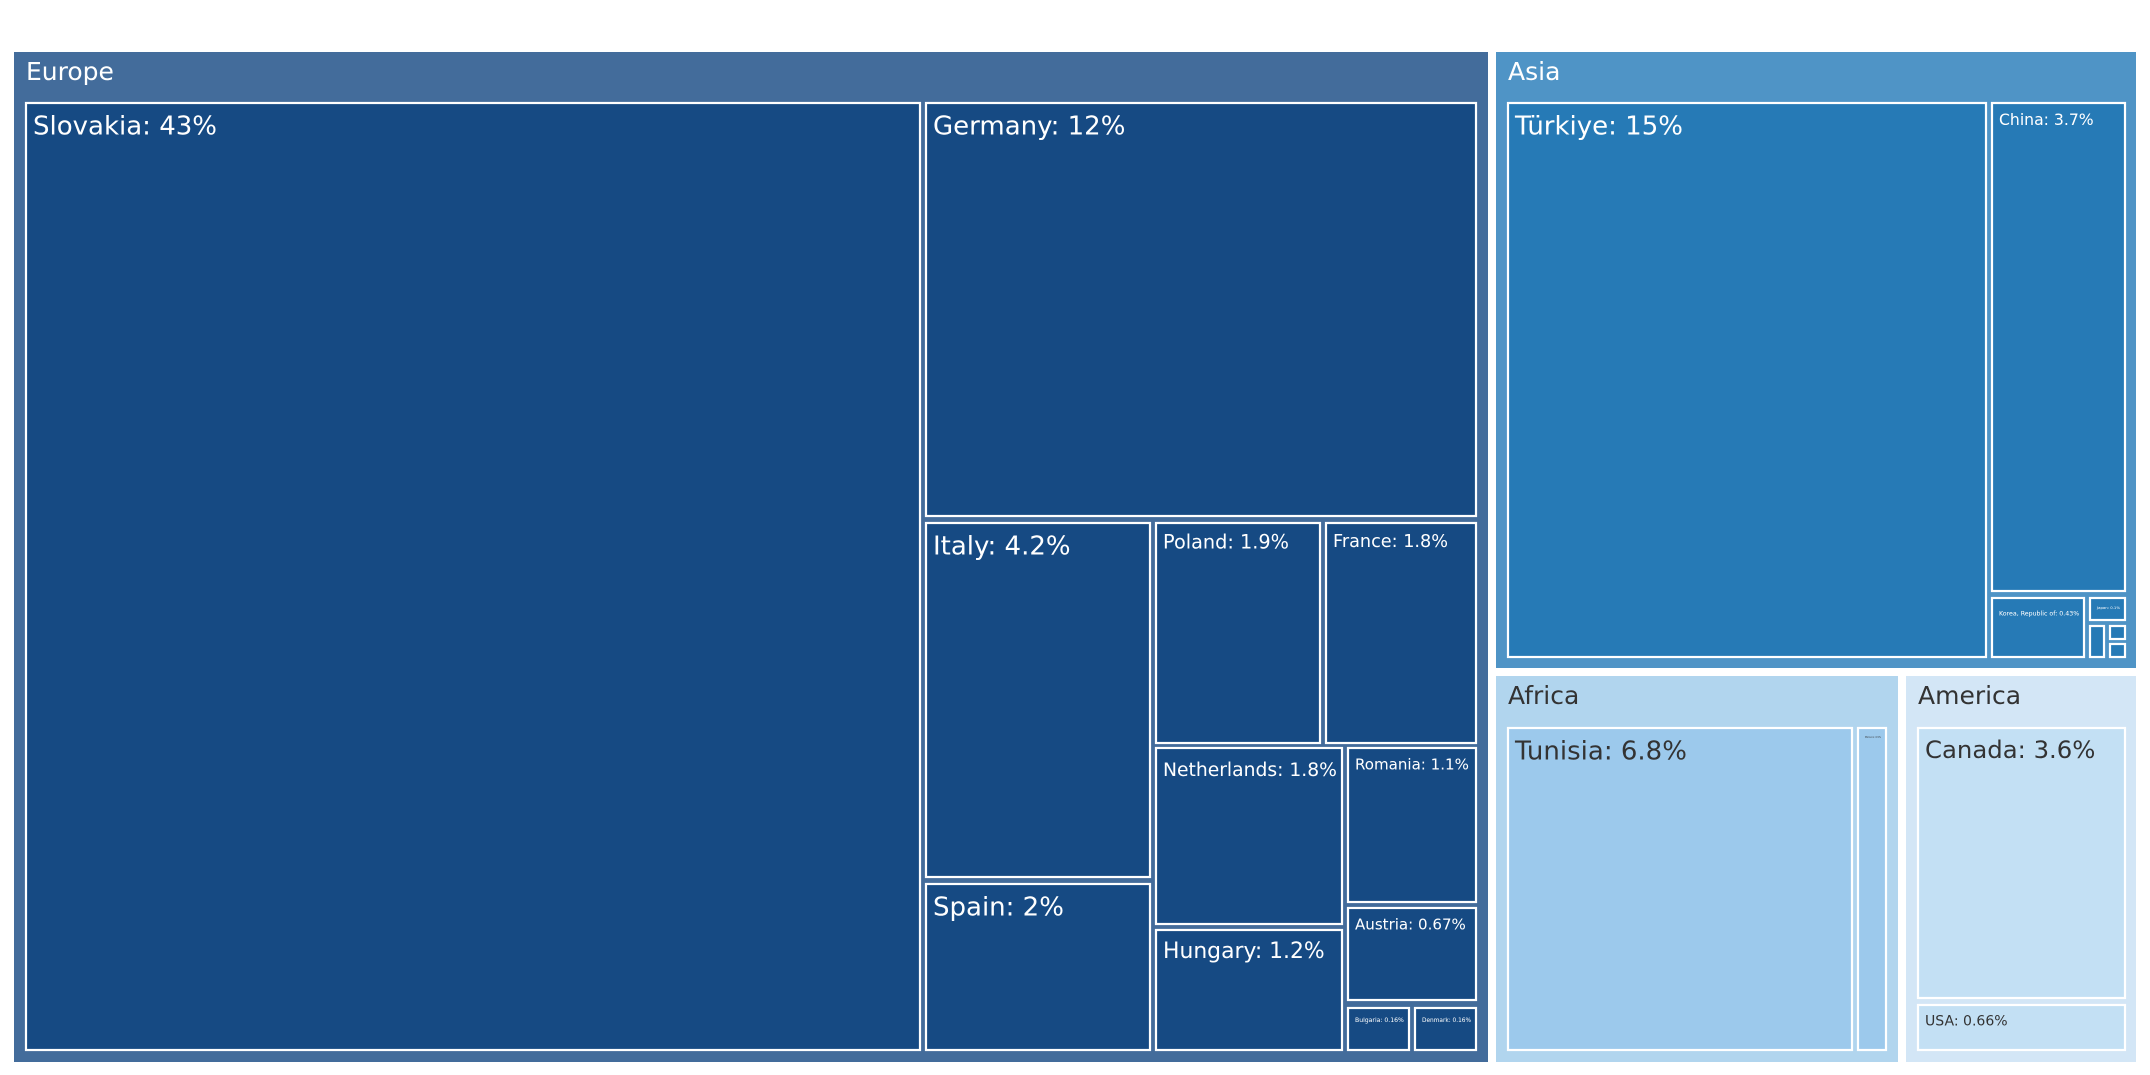 Image resolution: width=2150 pixels, height=1075 pixels. I want to click on tile-rect-japan, so click(2107, 609).